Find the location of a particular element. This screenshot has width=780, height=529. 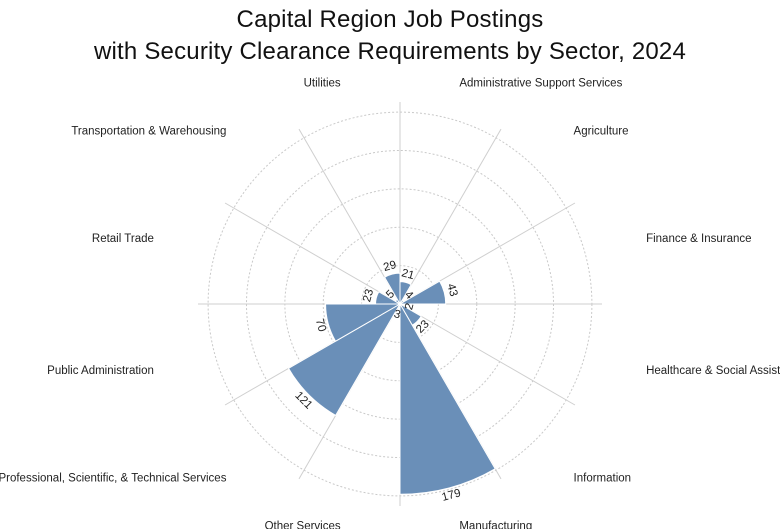

category-label-retail-trade: Retail Trade is located at coordinates (123, 239).